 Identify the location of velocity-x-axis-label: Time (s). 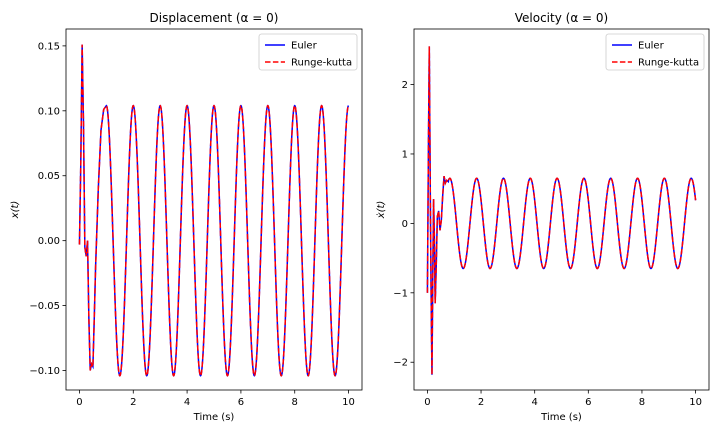
(561, 417).